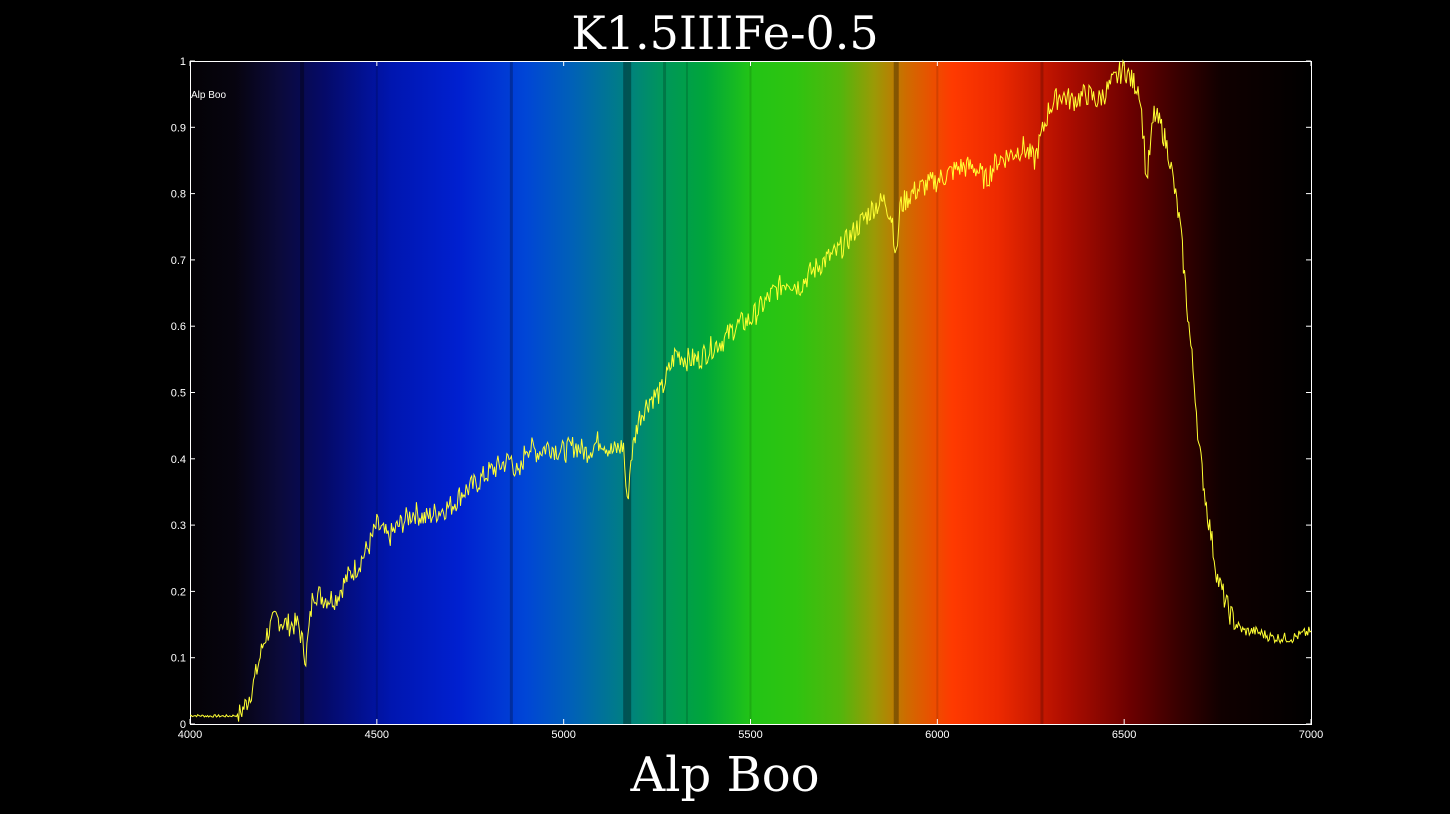 Image resolution: width=1450 pixels, height=814 pixels. Describe the element at coordinates (377, 735) in the screenshot. I see `x-tick-label: 4500` at that location.